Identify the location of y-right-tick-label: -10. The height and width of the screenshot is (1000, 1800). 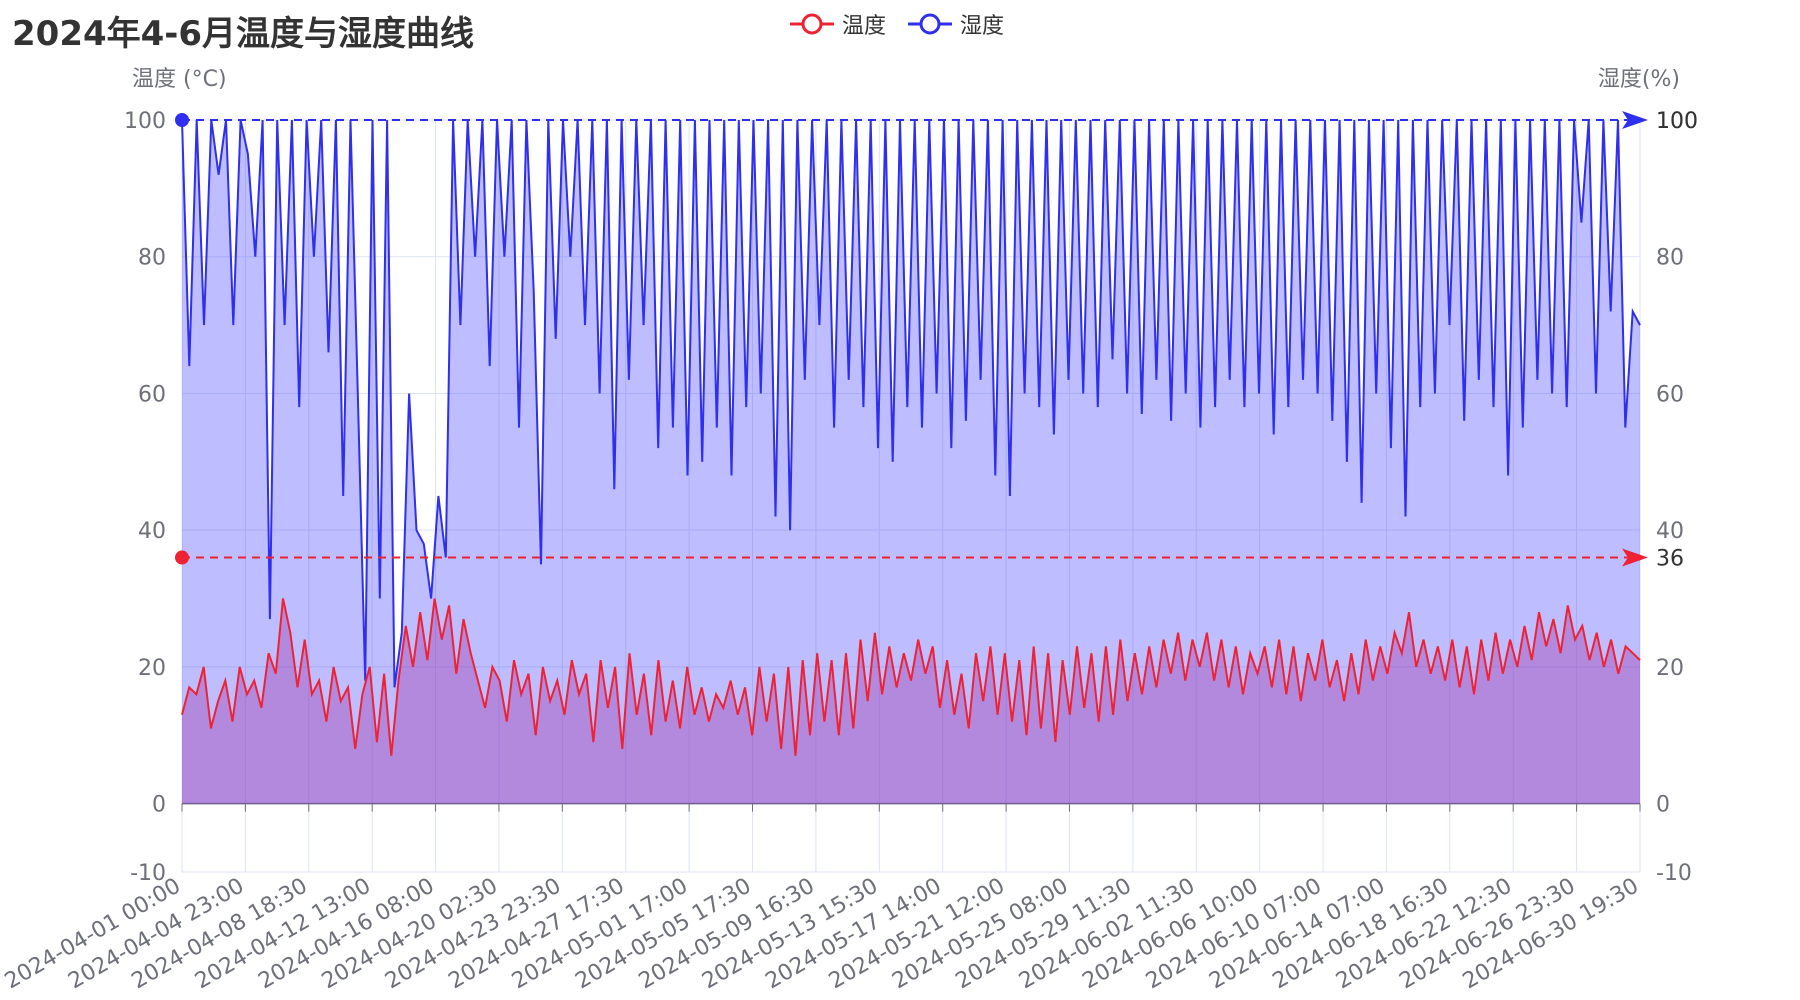
(1674, 873).